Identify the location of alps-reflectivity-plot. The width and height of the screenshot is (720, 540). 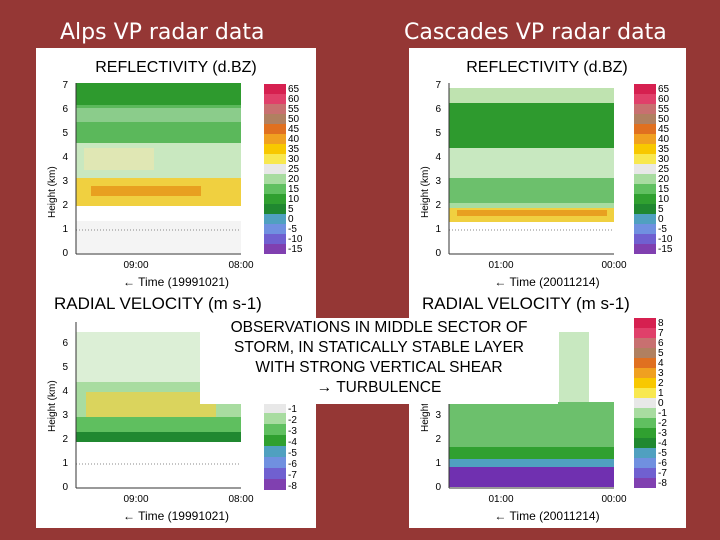
(158, 169).